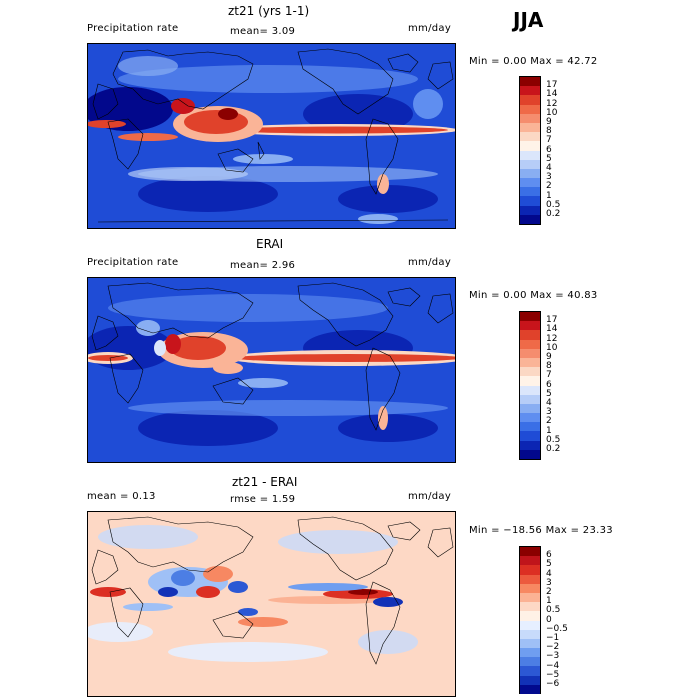  Describe the element at coordinates (269, 11) in the screenshot. I see `panel-1-title: zt21 (yrs 1-1)` at that location.